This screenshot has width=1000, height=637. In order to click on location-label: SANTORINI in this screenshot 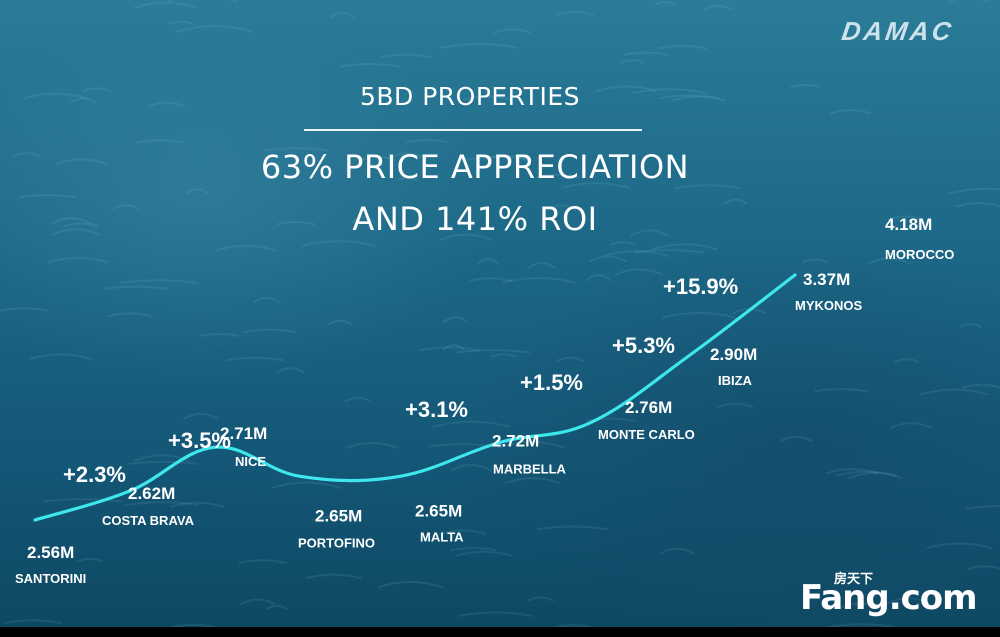, I will do `click(50, 578)`.